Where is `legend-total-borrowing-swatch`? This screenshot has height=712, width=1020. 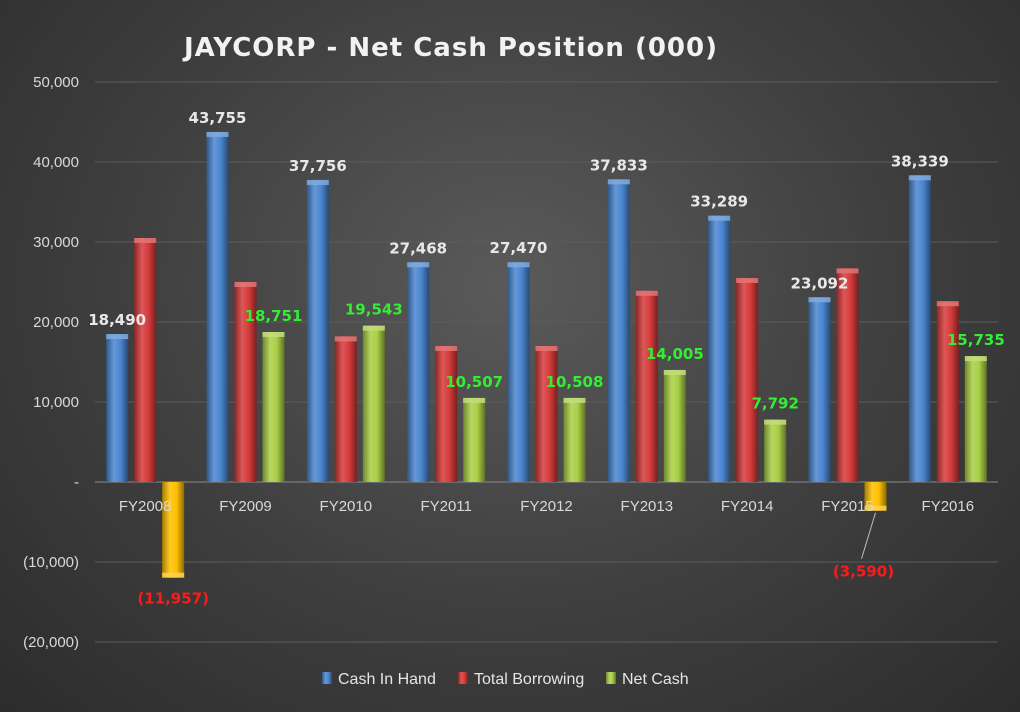 legend-total-borrowing-swatch is located at coordinates (463, 678).